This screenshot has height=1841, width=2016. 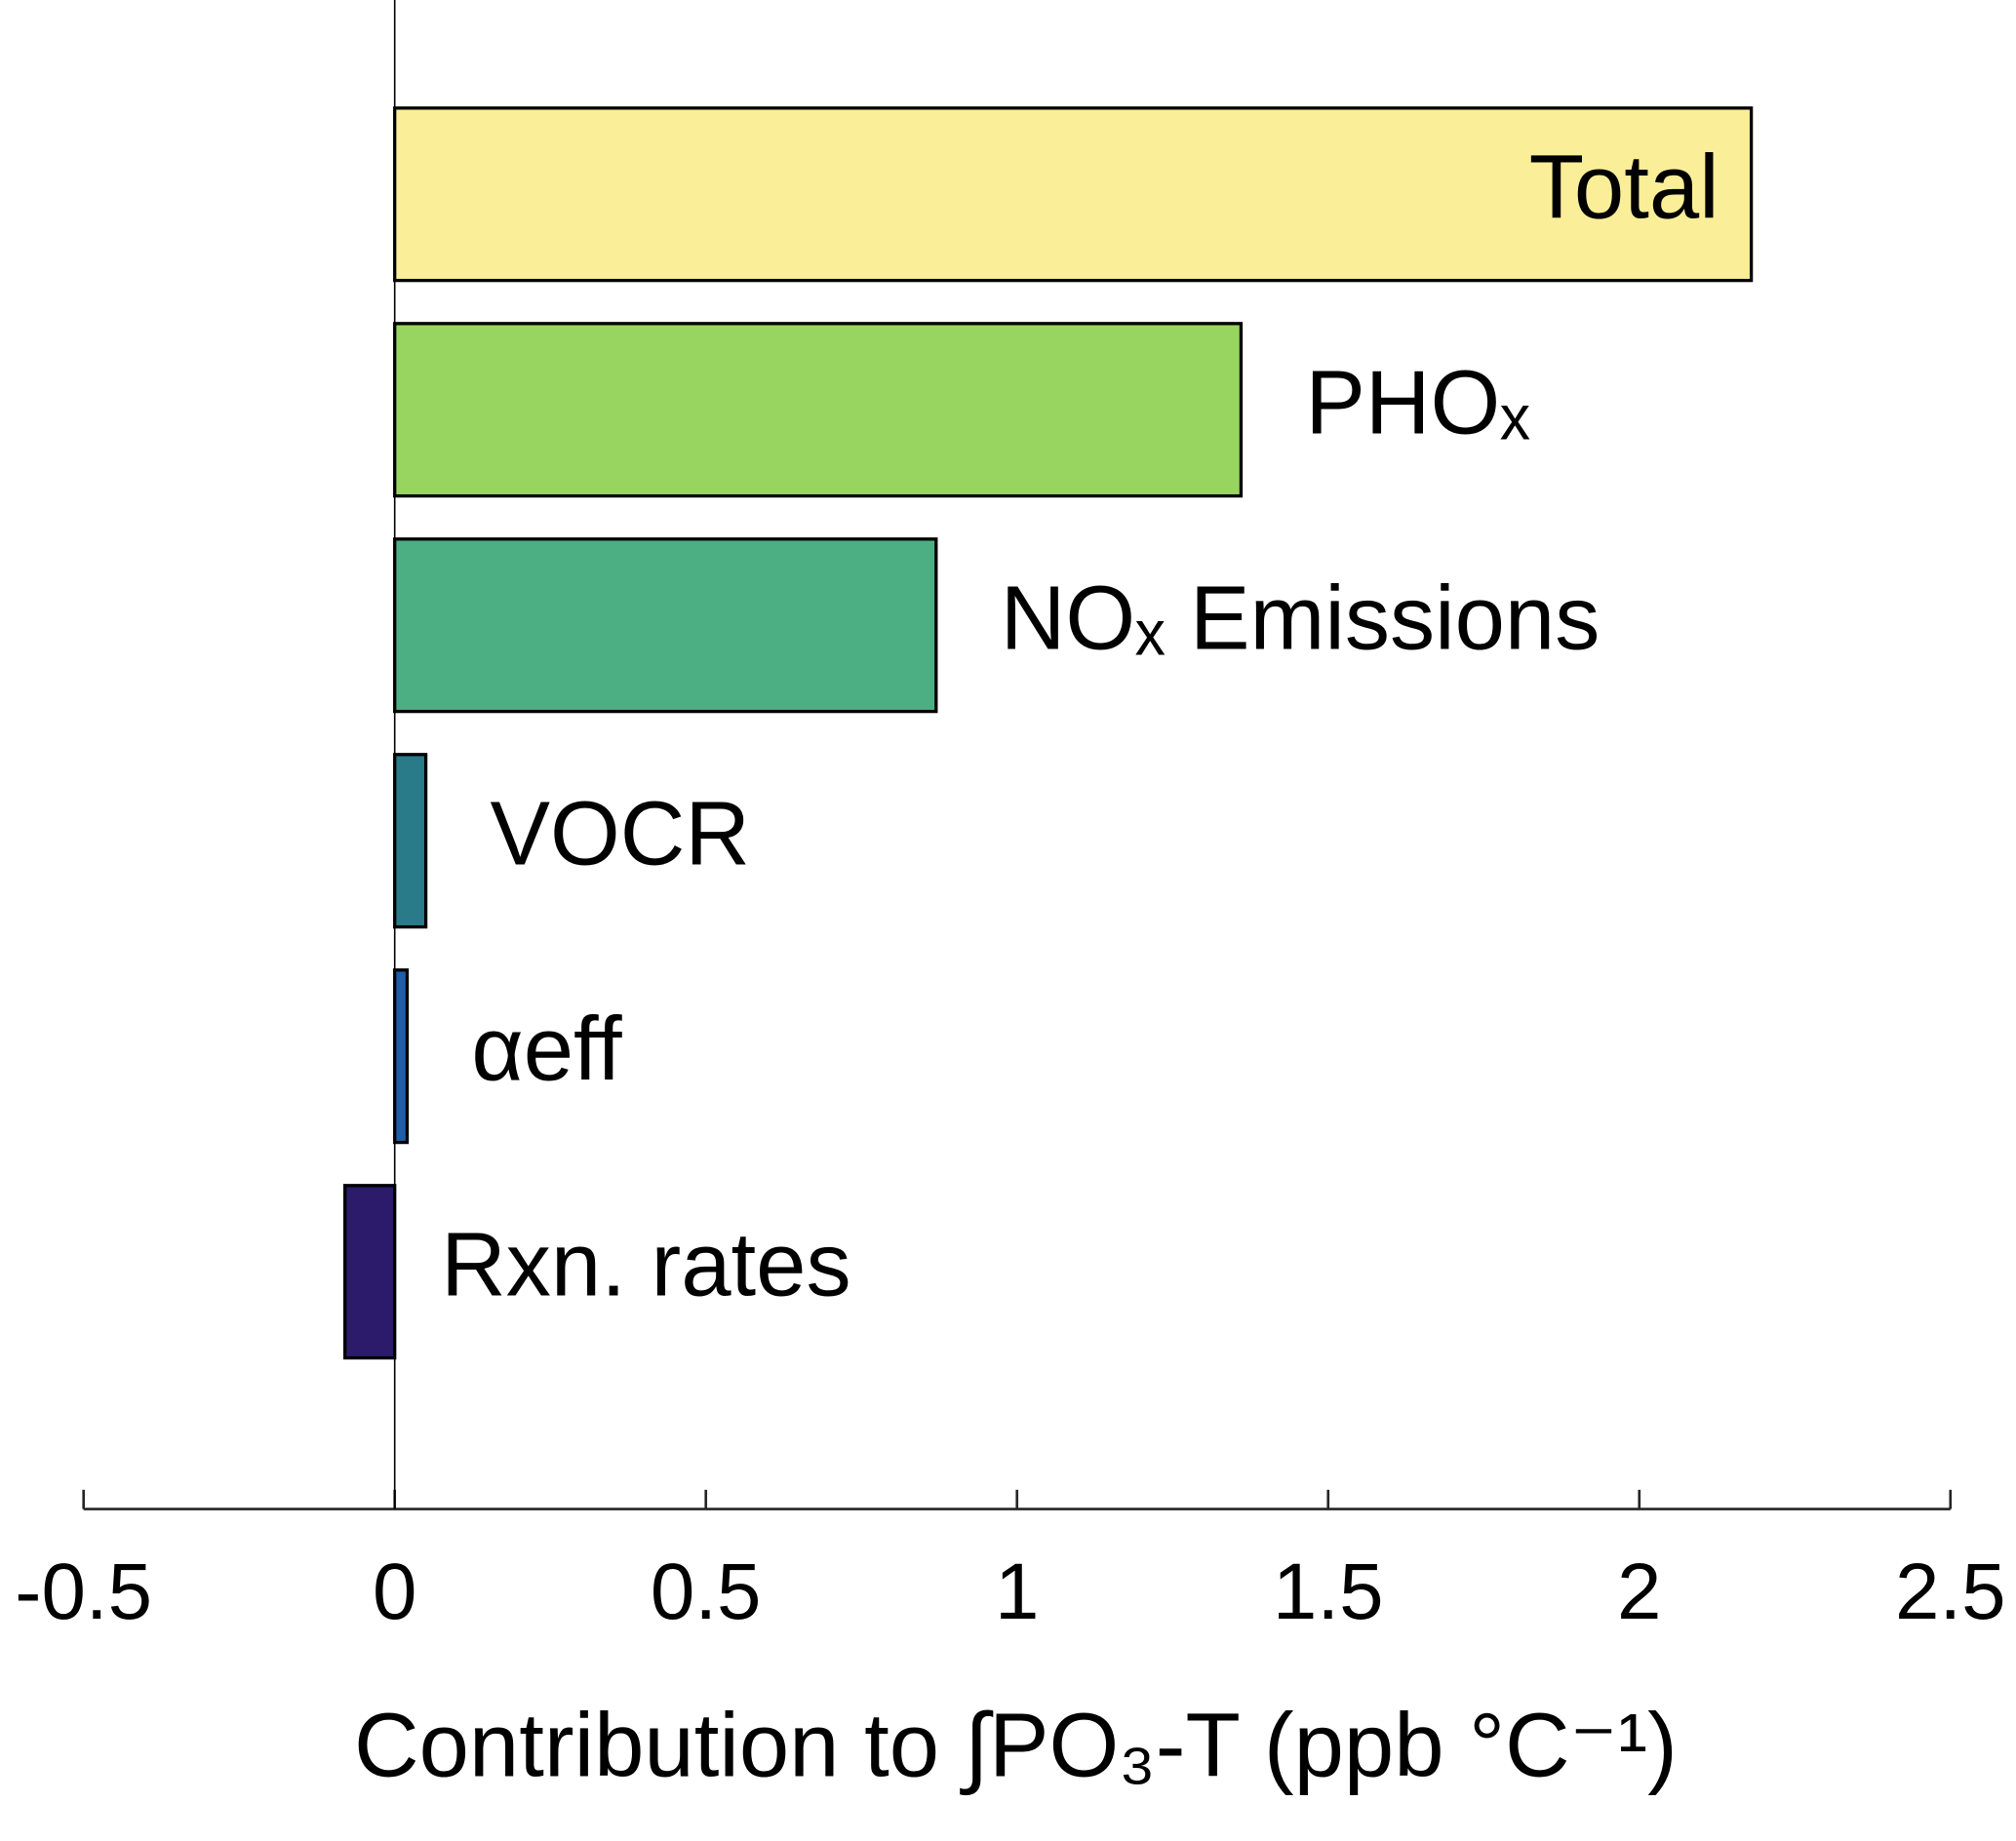 What do you see at coordinates (1016, 1744) in the screenshot?
I see `x-axis-label: Contribution to ∫PO₃-T (ppb °C⁻¹)` at bounding box center [1016, 1744].